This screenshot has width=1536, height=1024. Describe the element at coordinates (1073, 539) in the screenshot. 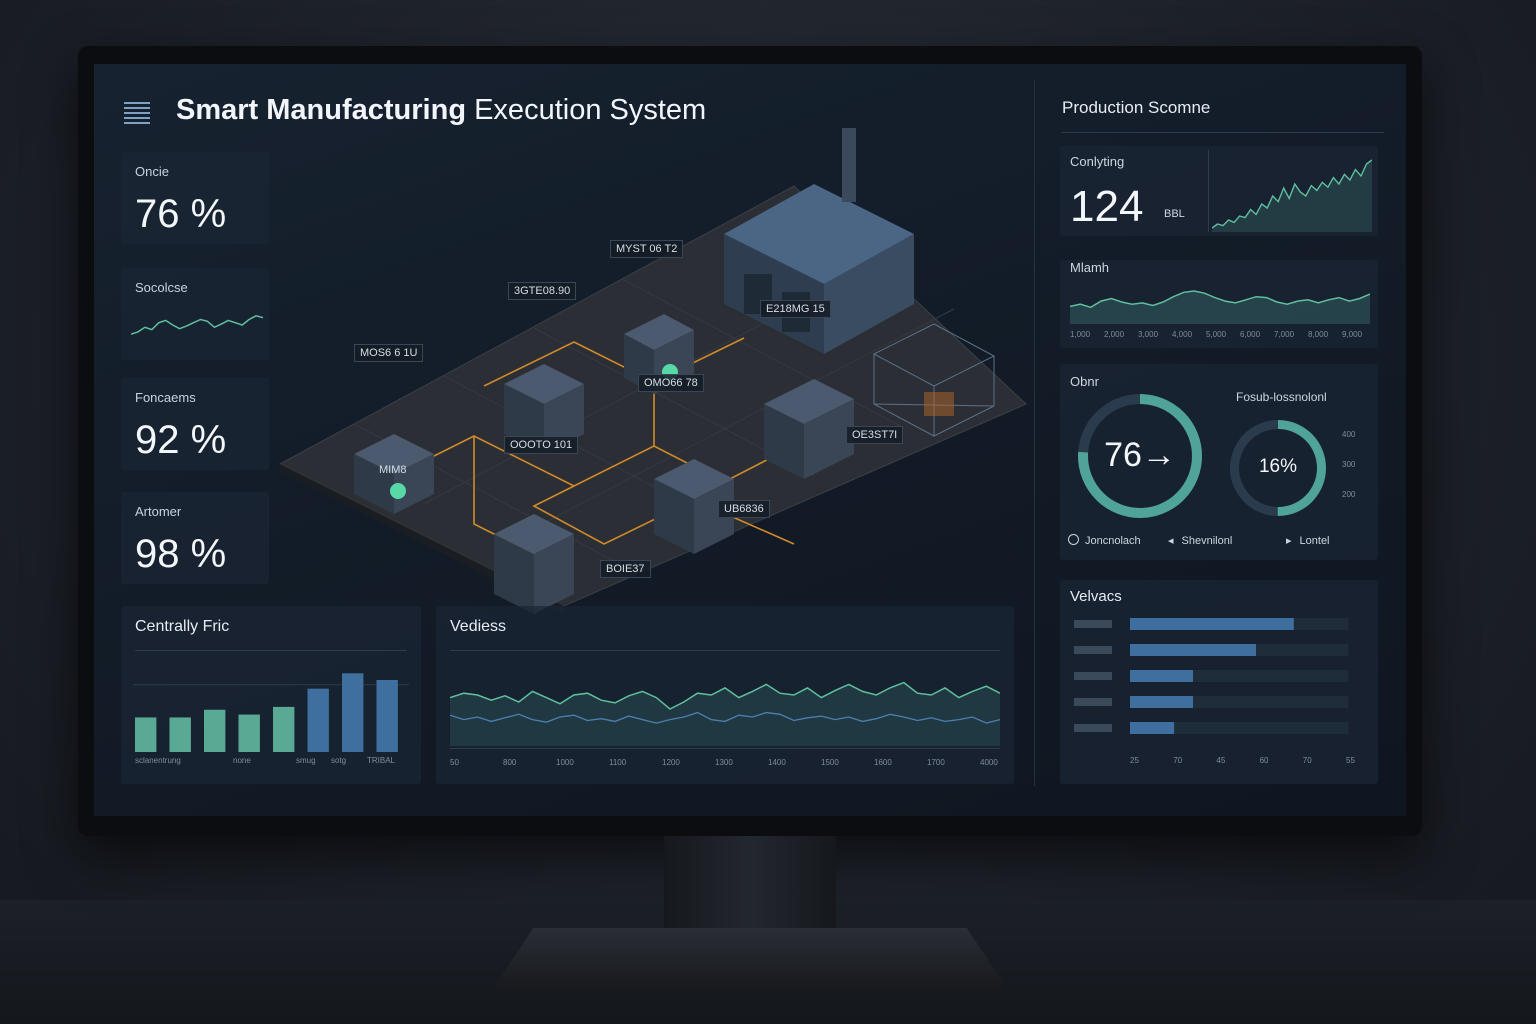

I see `circle-icon` at that location.